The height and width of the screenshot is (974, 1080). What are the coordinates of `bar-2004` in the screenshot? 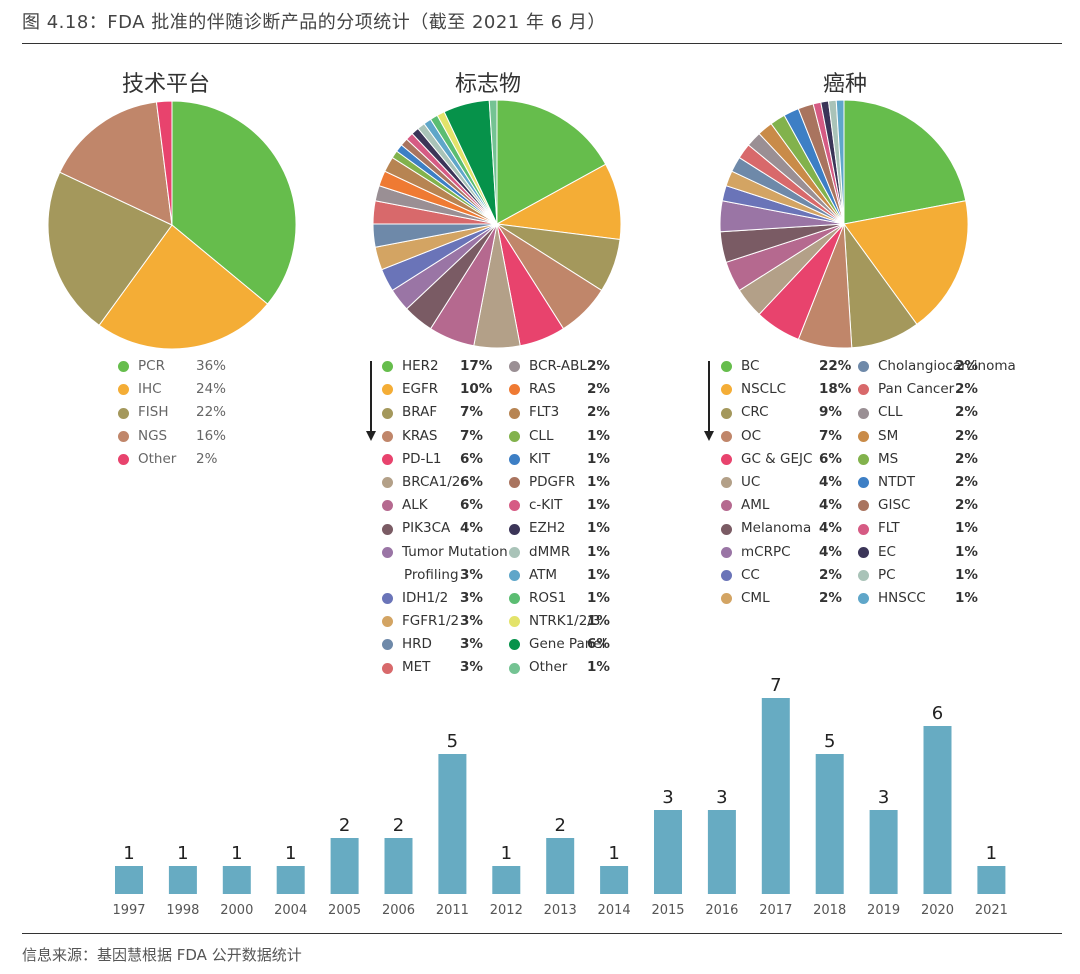 It's located at (290, 880).